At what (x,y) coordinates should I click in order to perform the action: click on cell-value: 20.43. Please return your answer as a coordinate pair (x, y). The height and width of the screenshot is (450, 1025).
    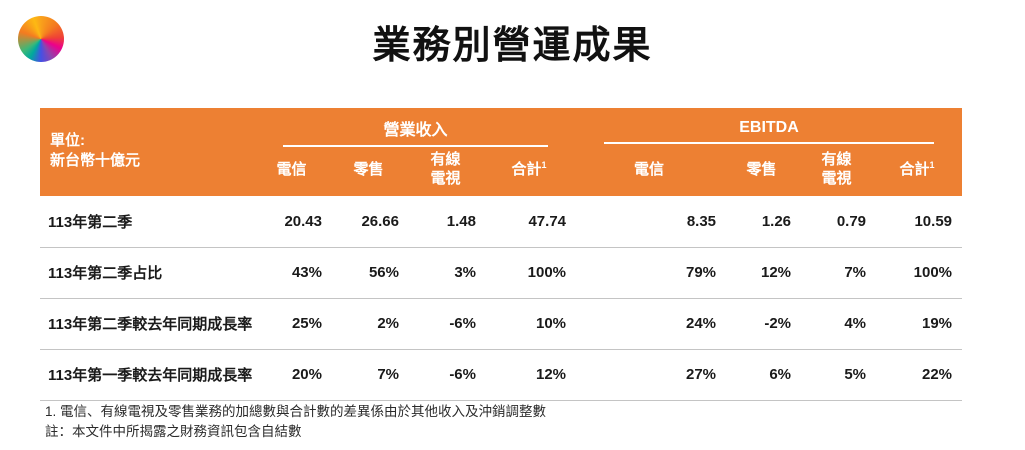
    Looking at the image, I should click on (303, 221).